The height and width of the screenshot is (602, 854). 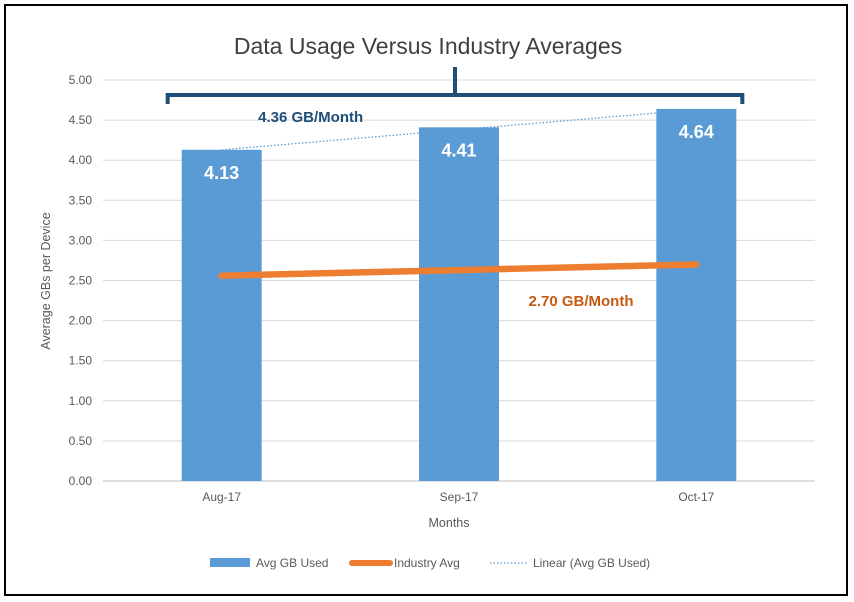 What do you see at coordinates (81, 361) in the screenshot?
I see `y-tick-label: 1.50` at bounding box center [81, 361].